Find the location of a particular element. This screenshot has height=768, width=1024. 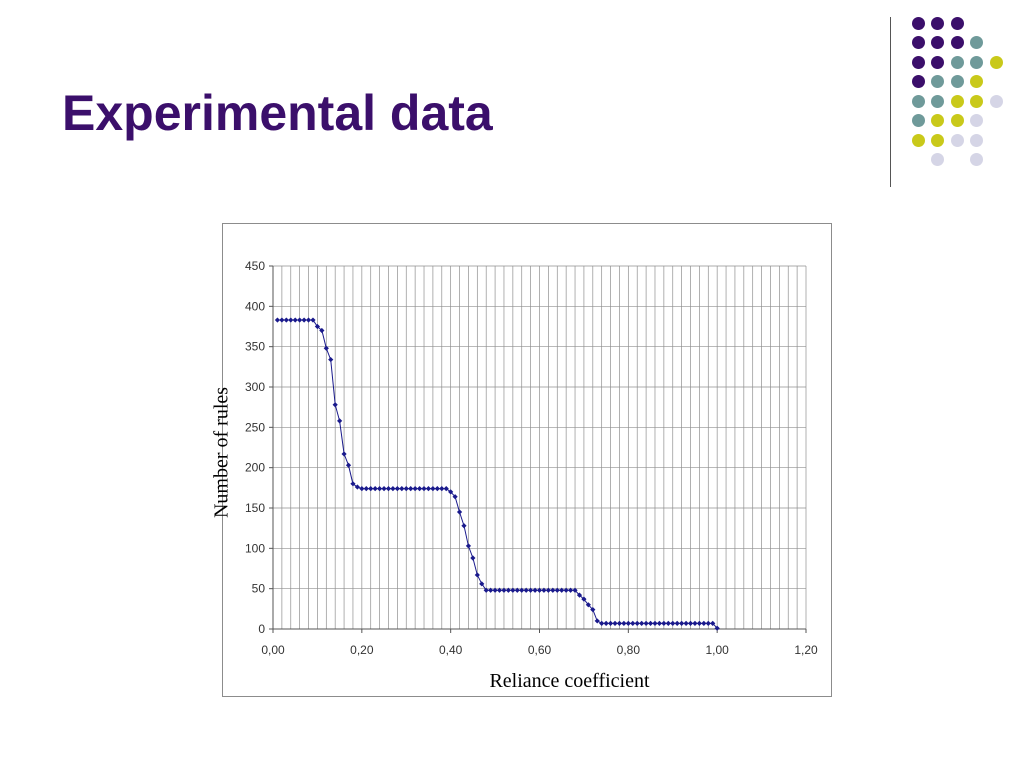

x-tick-label: 0,00 is located at coordinates (273, 650).